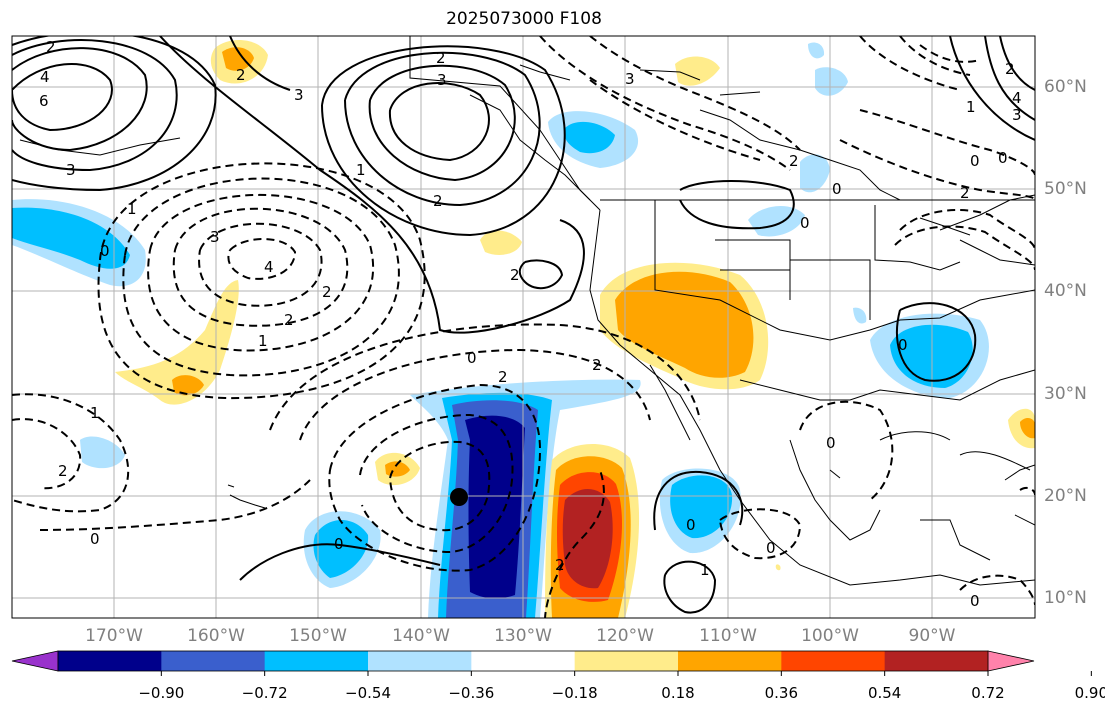  What do you see at coordinates (830, 636) in the screenshot?
I see `lon-label: 100°W` at bounding box center [830, 636].